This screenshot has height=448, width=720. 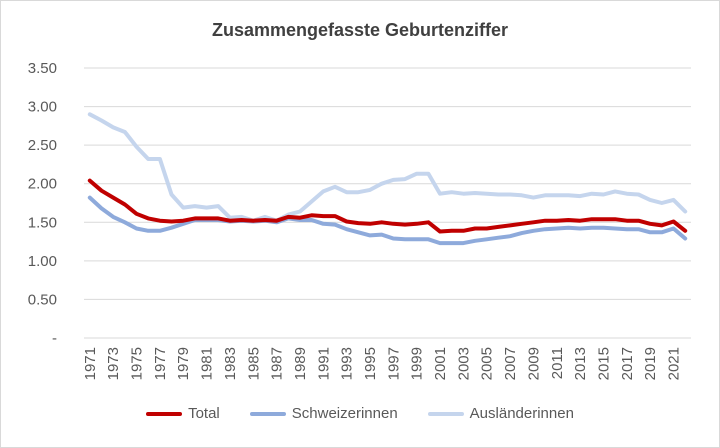 I want to click on series-line-schweizerinnen, so click(x=387, y=220).